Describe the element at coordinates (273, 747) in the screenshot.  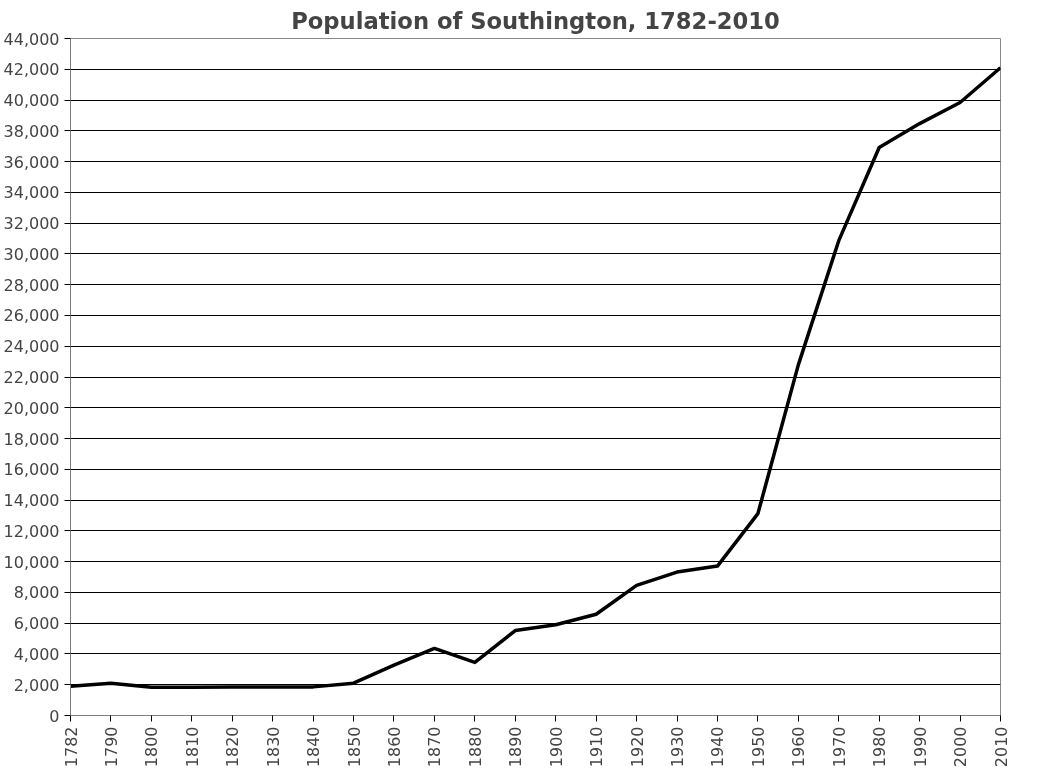
I see `x-tick-label: 1830` at that location.